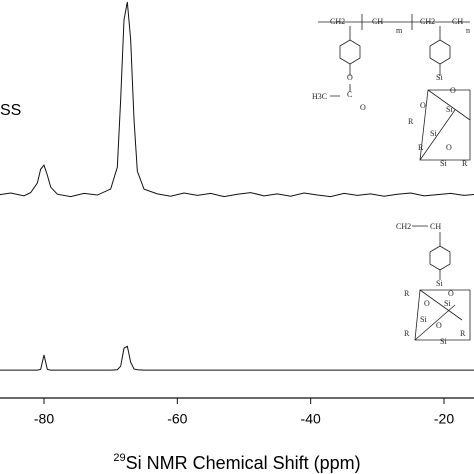 This screenshot has height=474, width=474. What do you see at coordinates (444, 419) in the screenshot?
I see `x-tick-label: -20` at bounding box center [444, 419].